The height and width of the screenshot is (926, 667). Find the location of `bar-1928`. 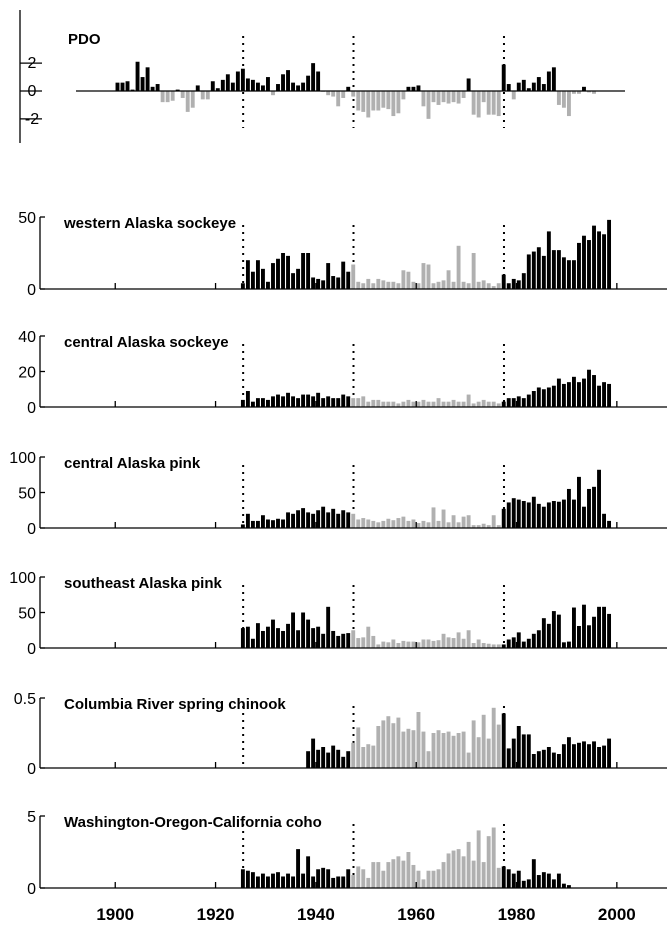

bar-1928 is located at coordinates (257, 524).